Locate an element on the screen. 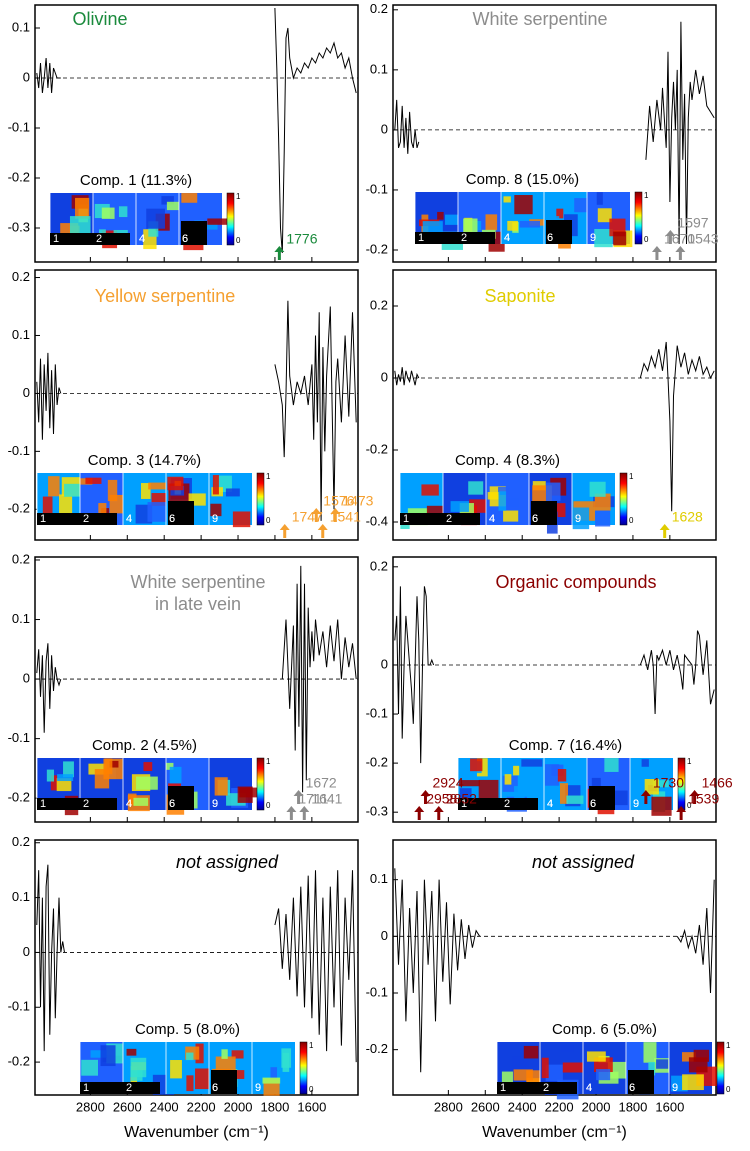 This screenshot has height=1151, width=750. colorbar-label: 1 is located at coordinates (238, 196).